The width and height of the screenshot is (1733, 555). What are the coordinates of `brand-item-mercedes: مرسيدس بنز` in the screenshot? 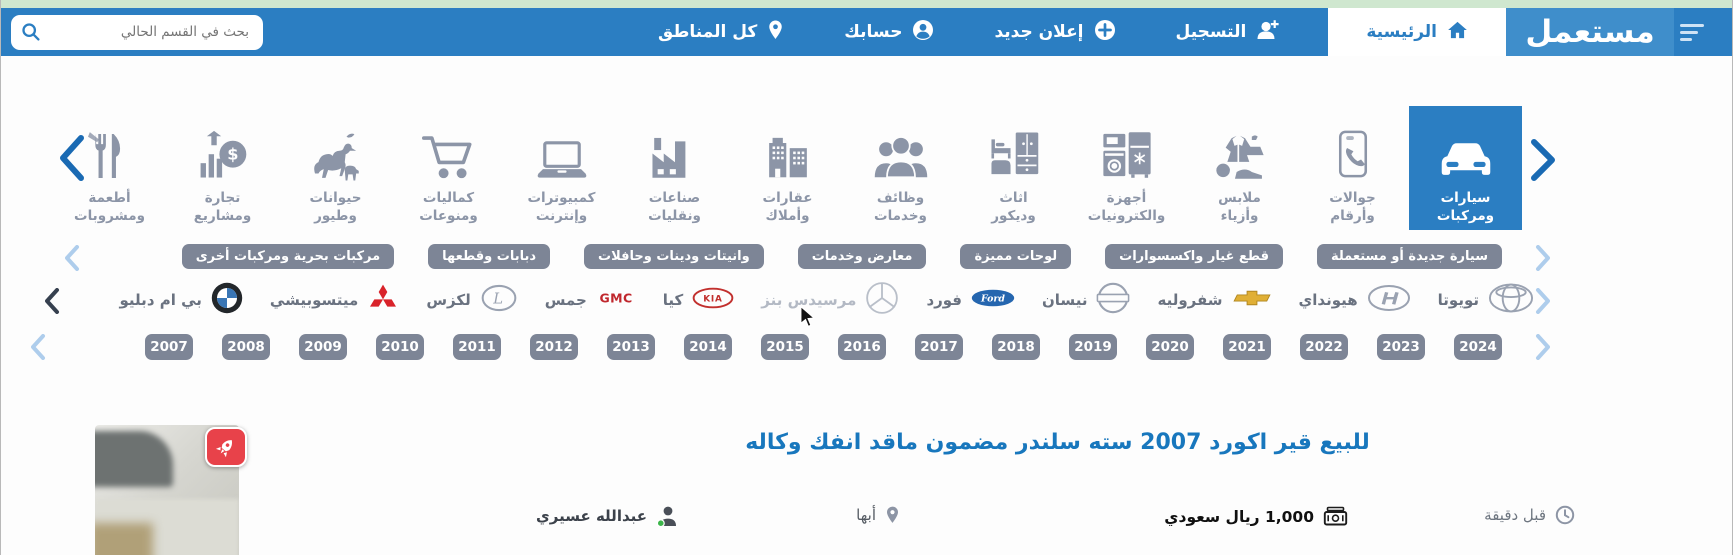 It's located at (830, 300).